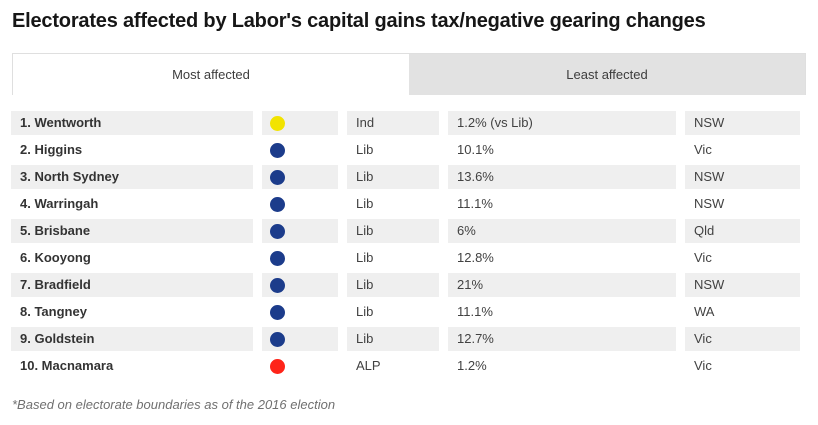 This screenshot has height=425, width=818. Describe the element at coordinates (59, 203) in the screenshot. I see `electorate-name: 4. Warringah` at that location.